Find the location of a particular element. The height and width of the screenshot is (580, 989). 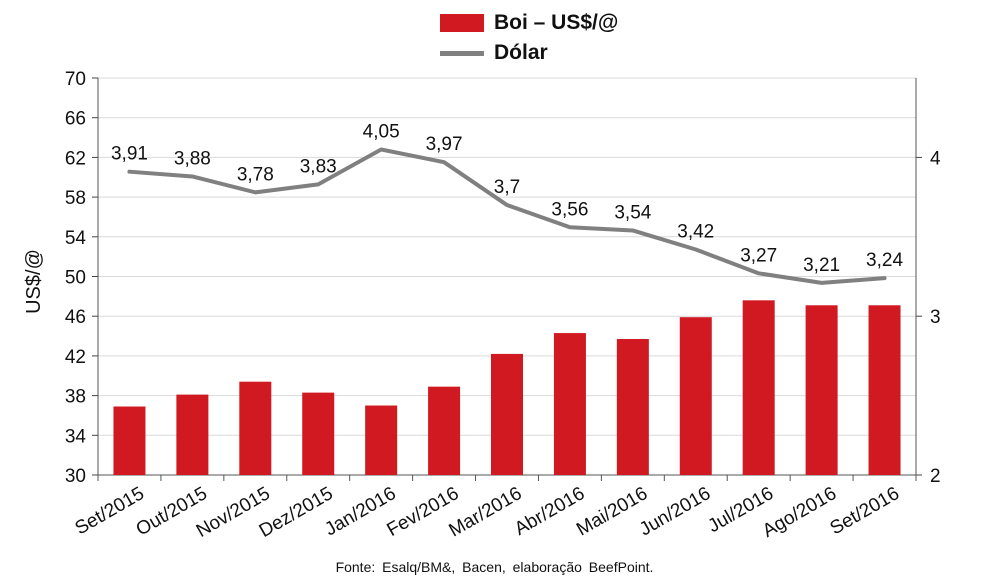

legend-swatch-boi is located at coordinates (462, 23).